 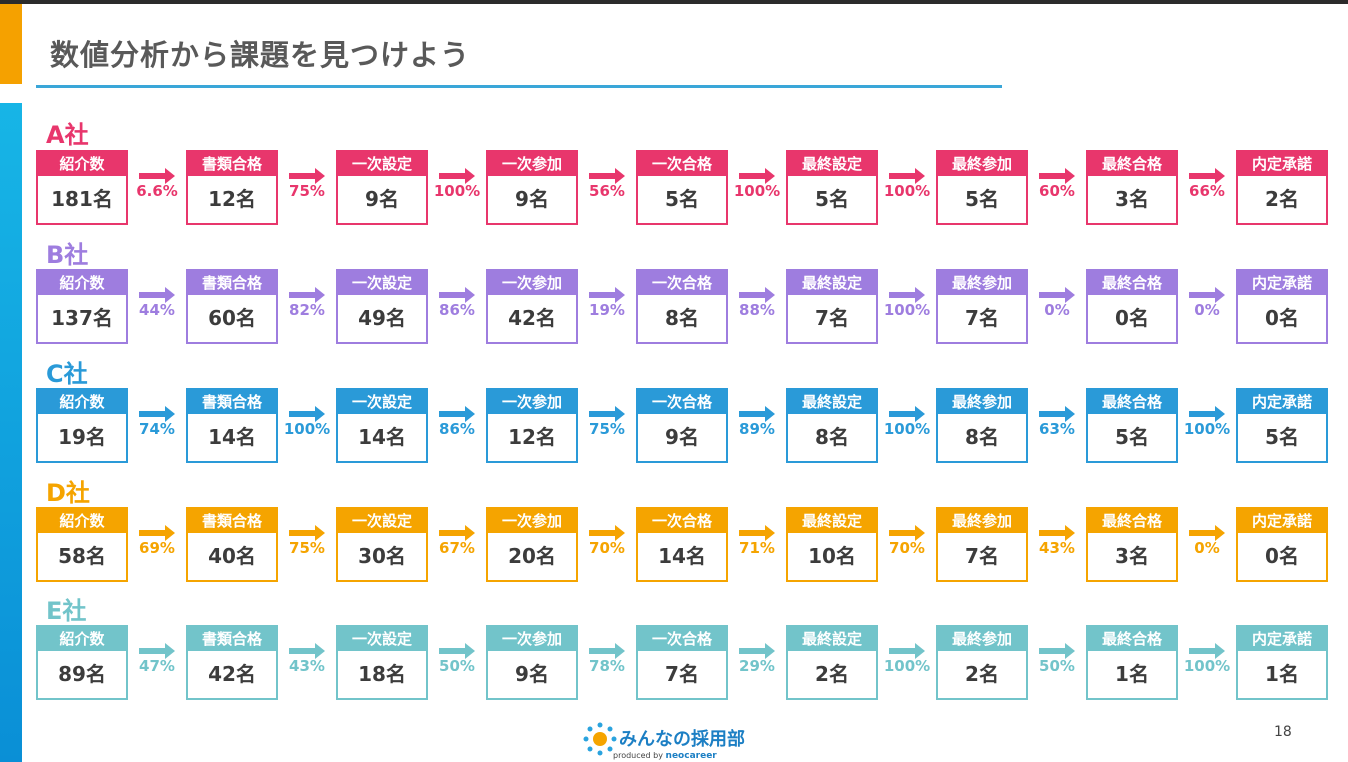 What do you see at coordinates (832, 674) in the screenshot?
I see `stage-count: 2名` at bounding box center [832, 674].